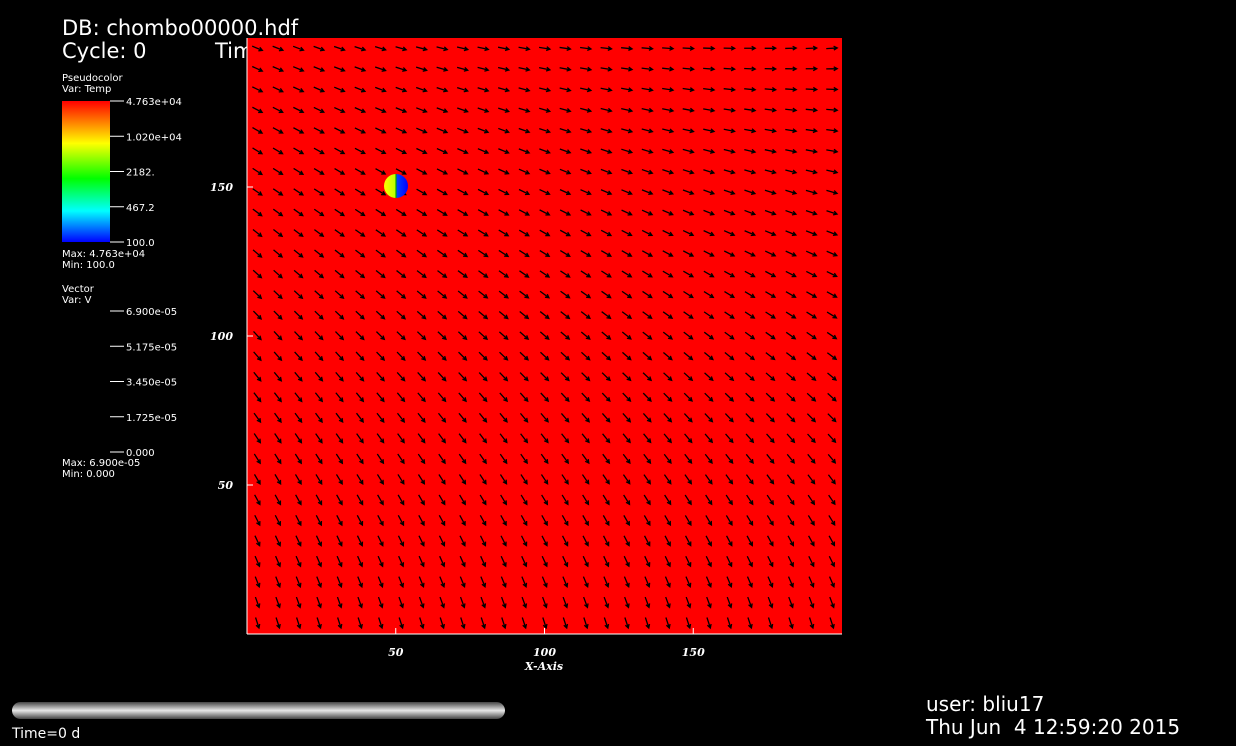  What do you see at coordinates (154, 137) in the screenshot?
I see `legend-label: 1.020e+04` at bounding box center [154, 137].